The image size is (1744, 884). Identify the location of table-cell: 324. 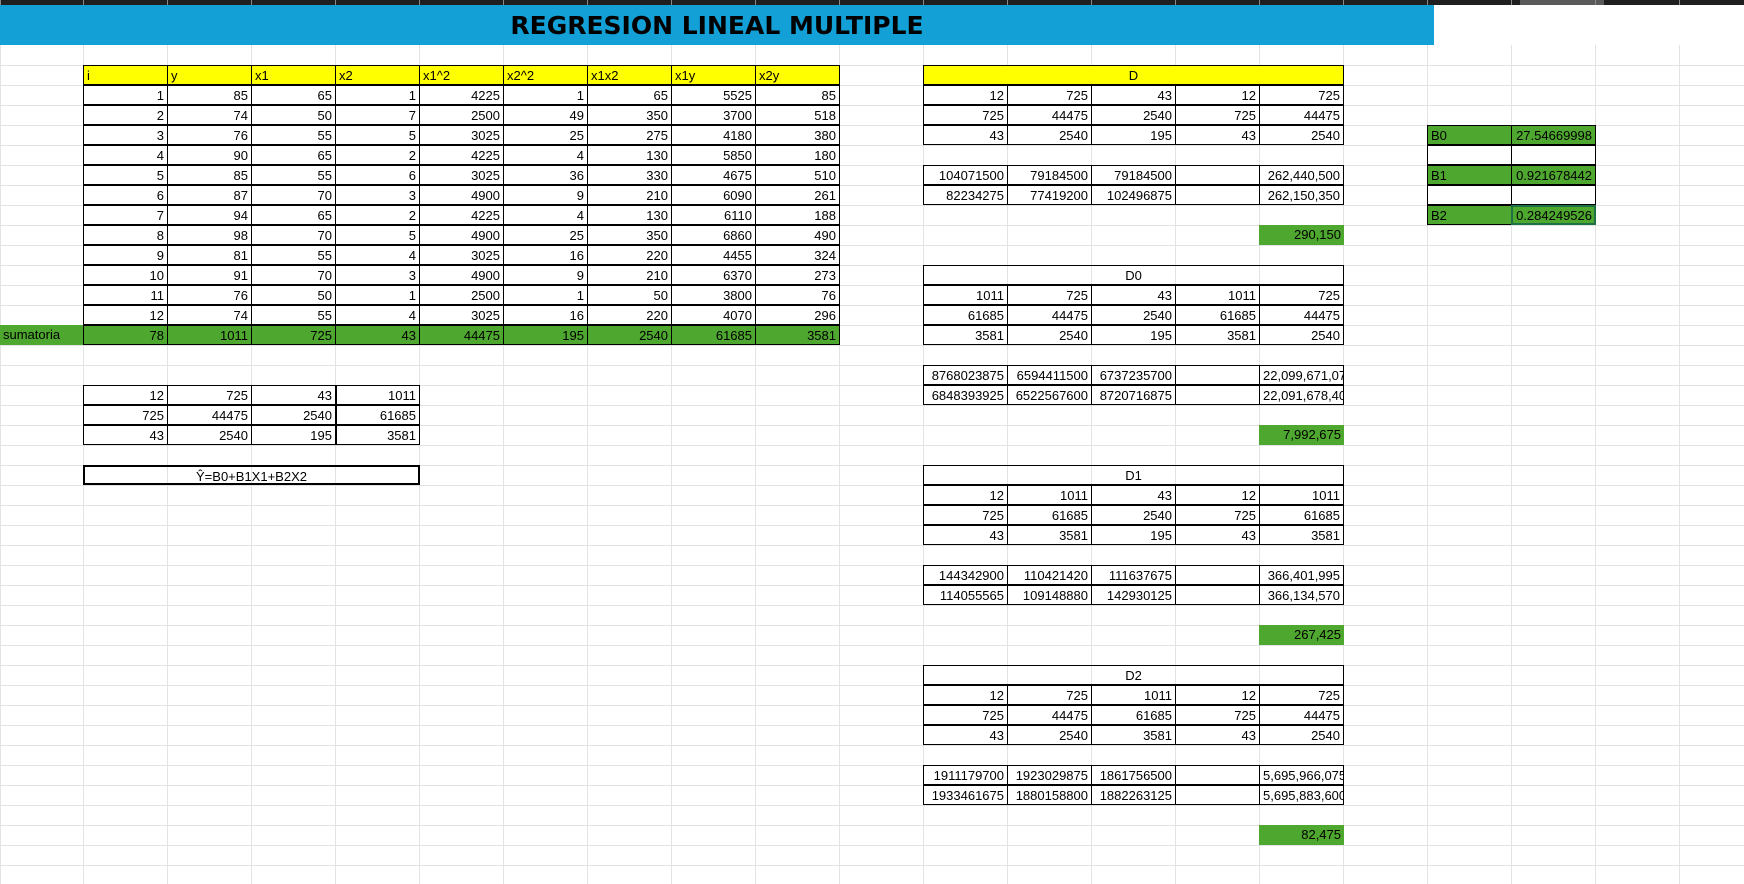
(797, 255).